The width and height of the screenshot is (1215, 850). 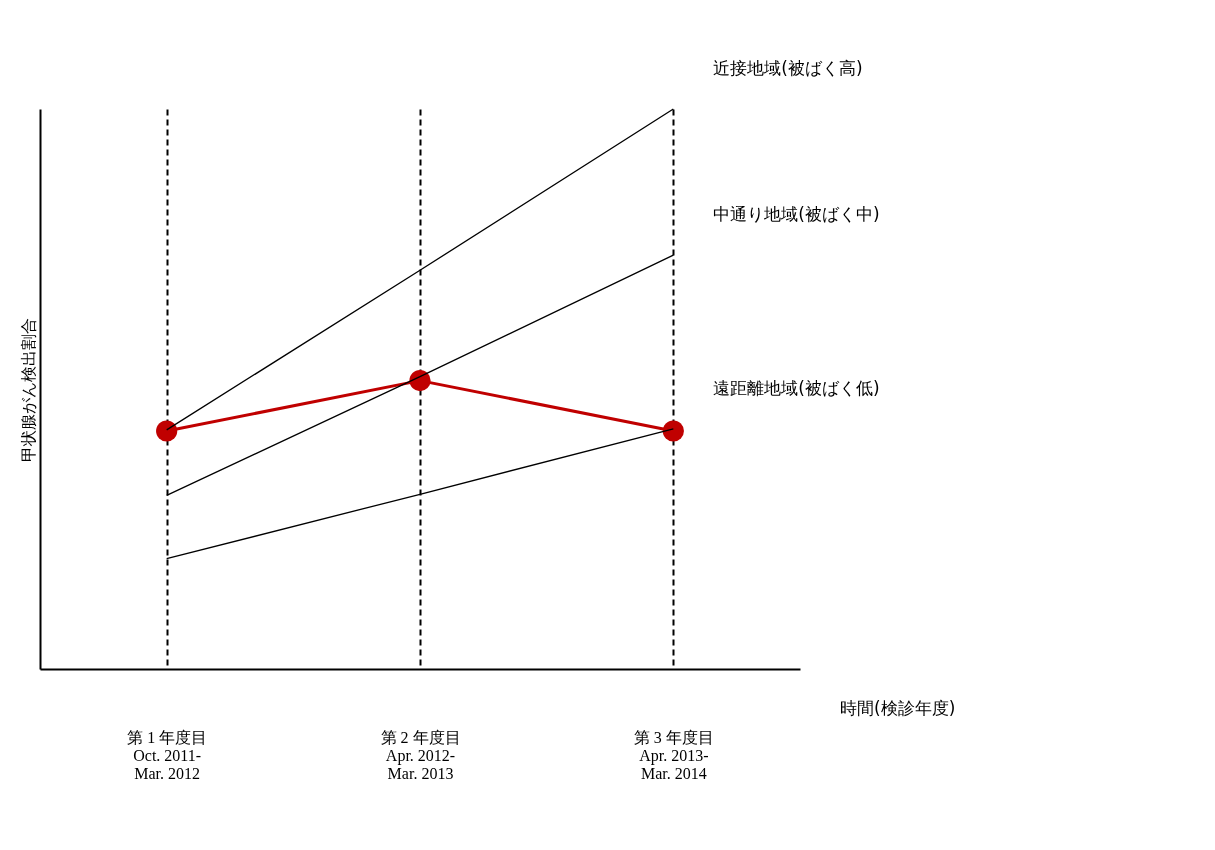 I want to click on text: 遠距離地域(被ばく低), so click(x=796, y=387).